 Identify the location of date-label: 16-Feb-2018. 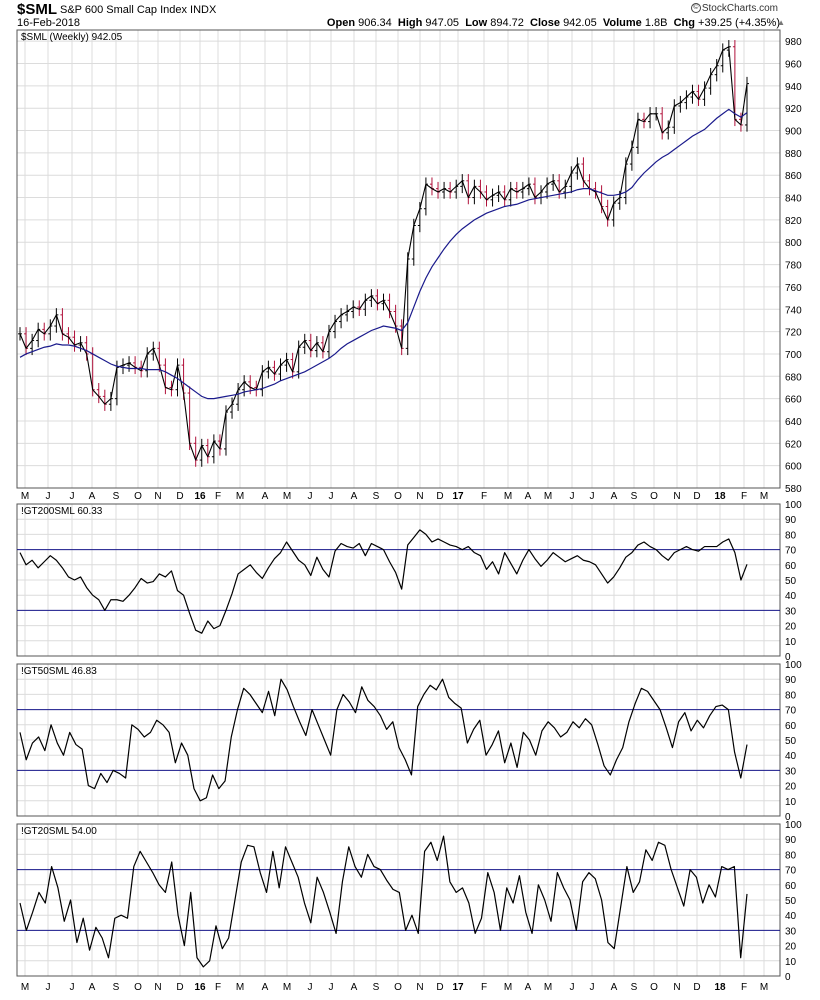
(48, 23).